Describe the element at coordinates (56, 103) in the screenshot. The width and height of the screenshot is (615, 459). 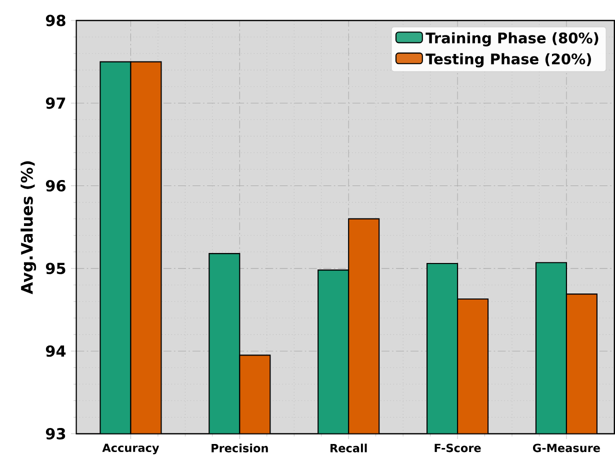
I see `y-tick-label: 97` at that location.